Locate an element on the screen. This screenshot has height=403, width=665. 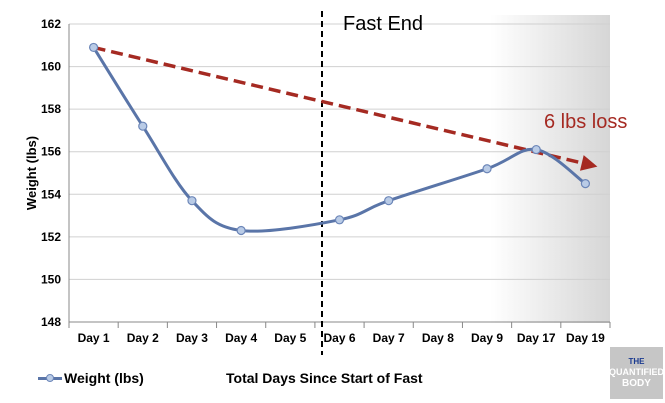
y-tick-152: 152 is located at coordinates (51, 237).